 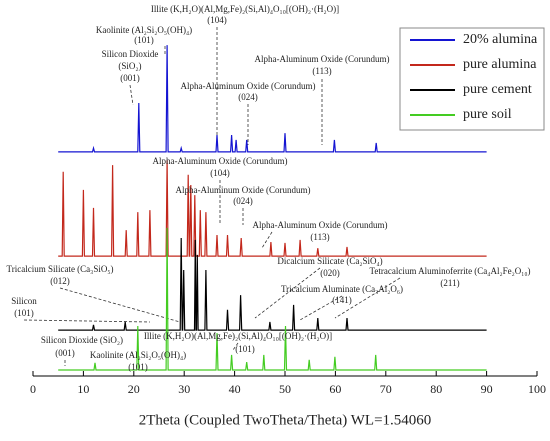 What do you see at coordinates (342, 289) in the screenshot?
I see `annotation: Tricalcium Aluminate (Ca₃Al₂O₆)` at bounding box center [342, 289].